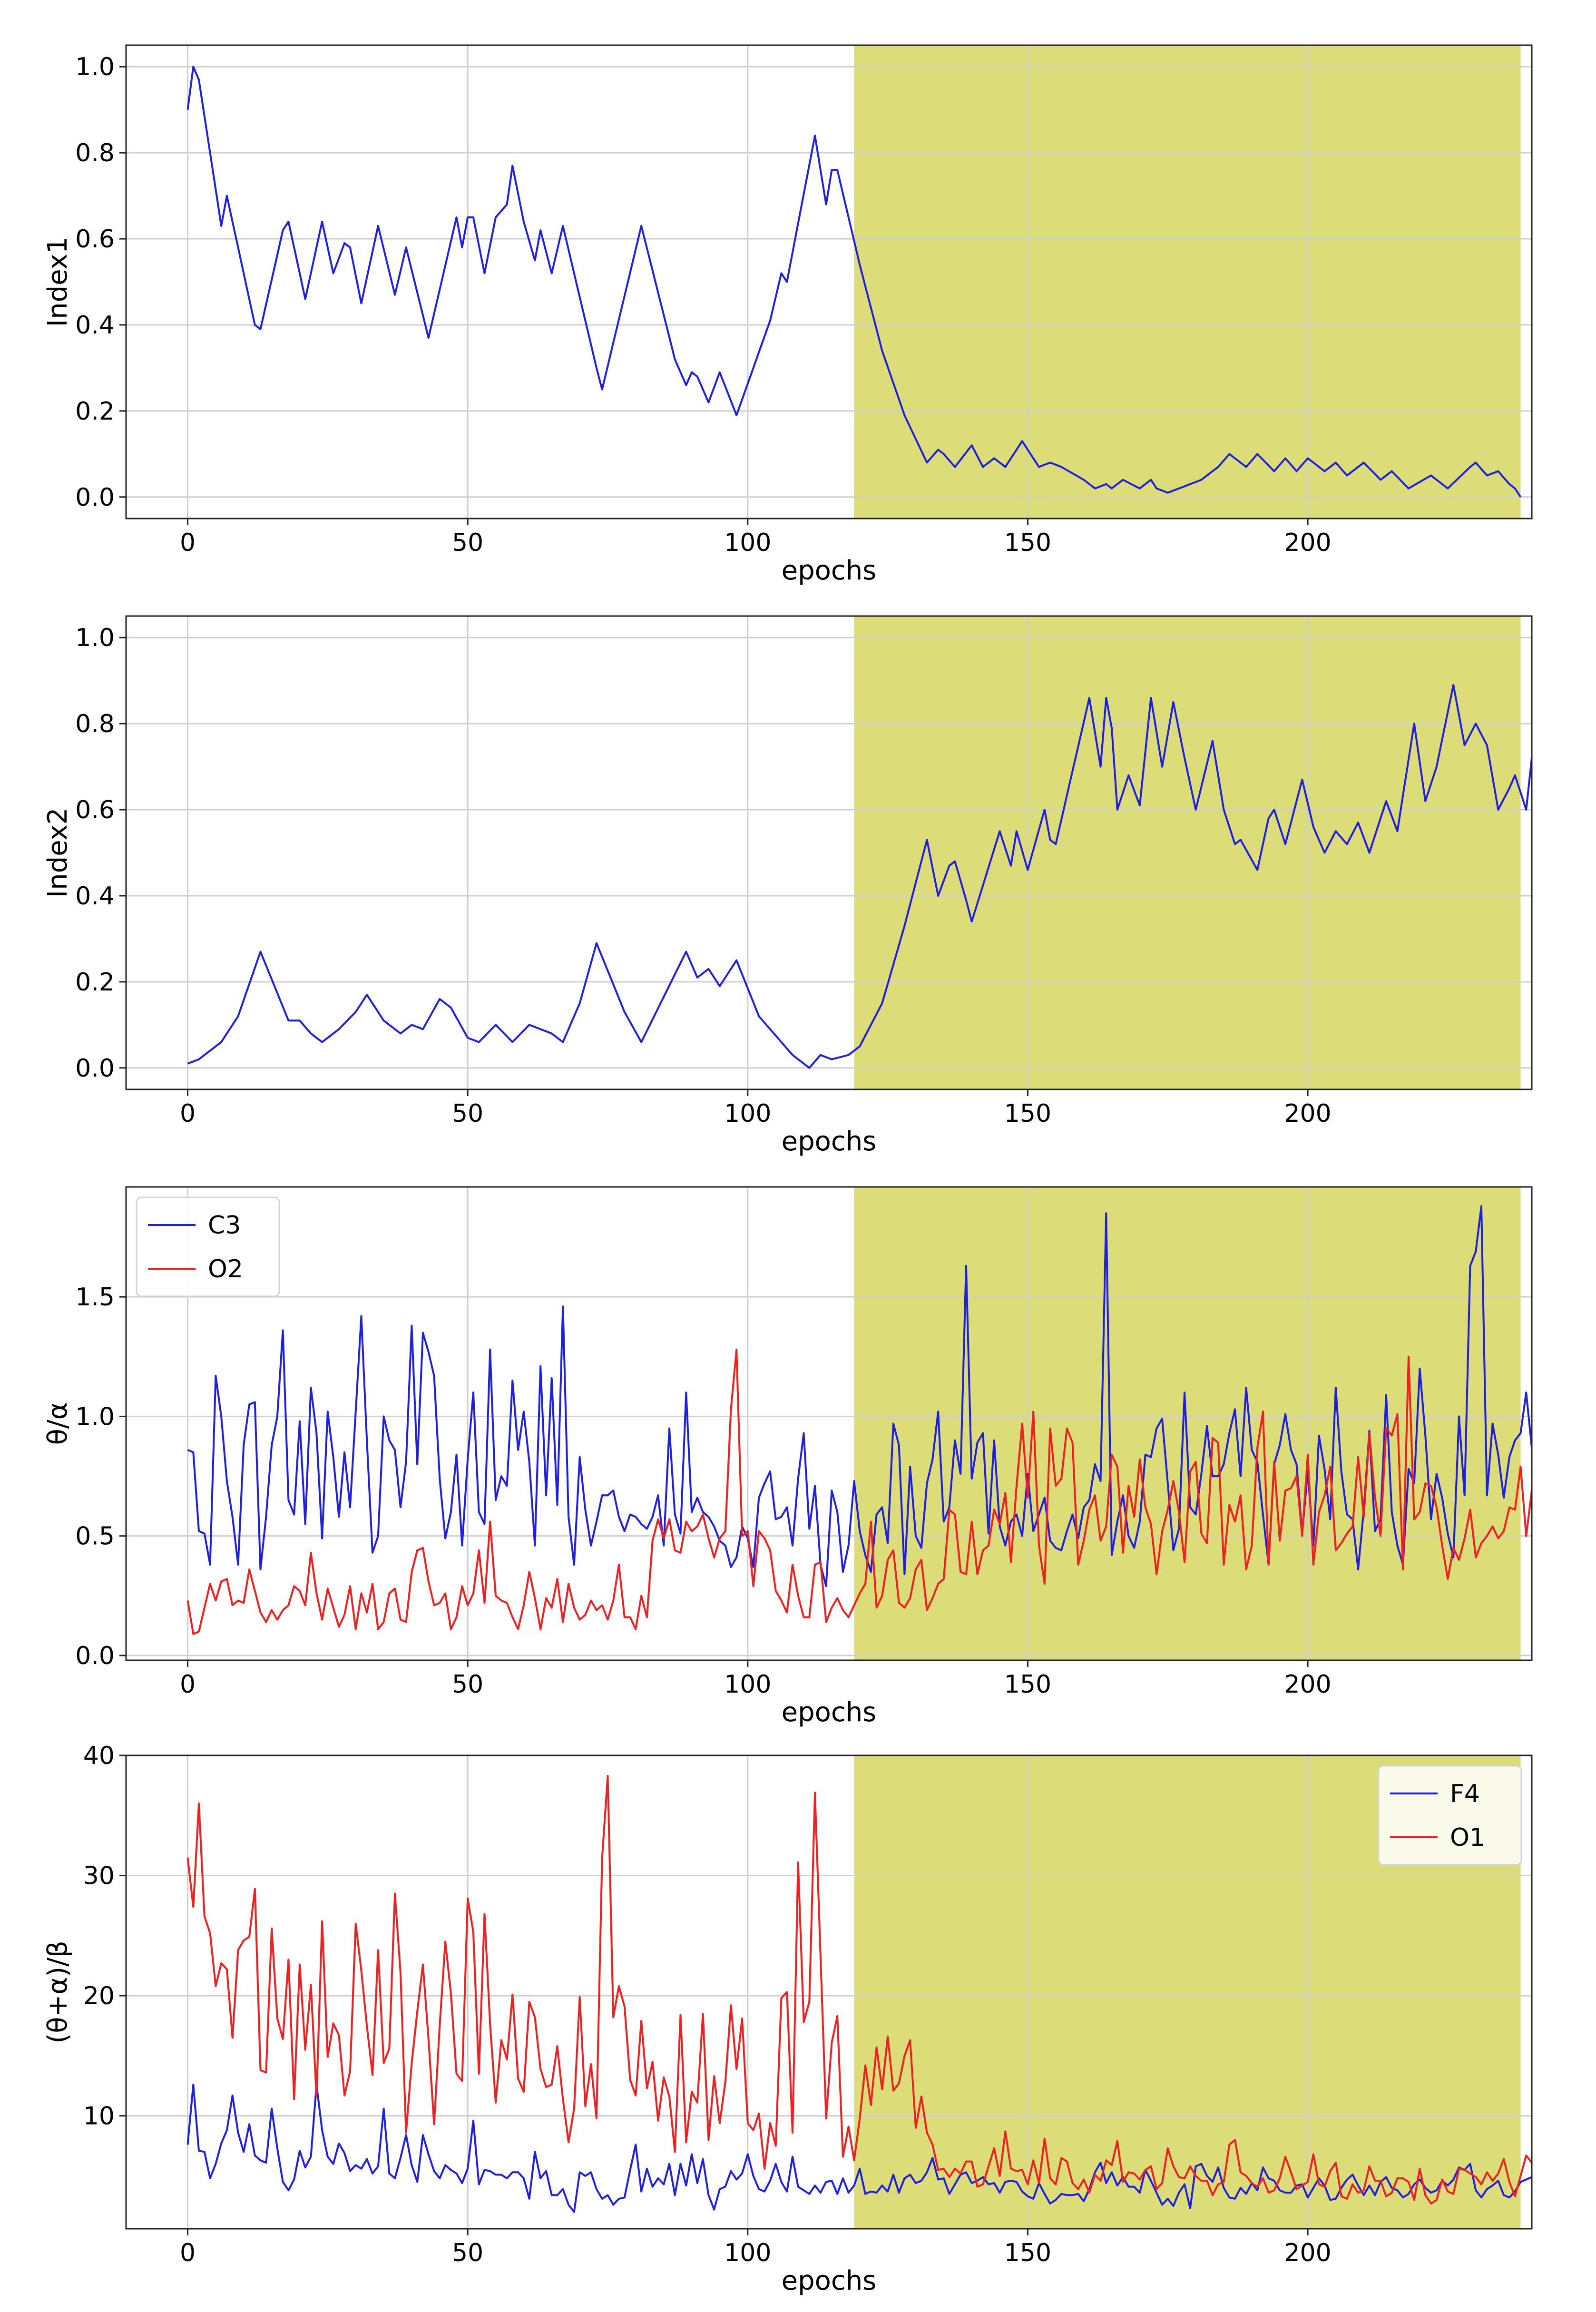 The height and width of the screenshot is (2312, 1596). I want to click on y-tick-label: 20, so click(99, 1996).